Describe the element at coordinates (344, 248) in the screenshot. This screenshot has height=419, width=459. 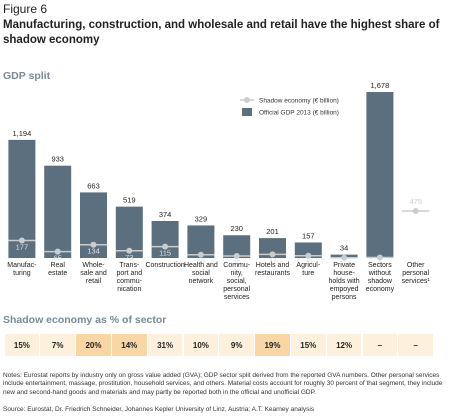
I see `bar-value-label: 34` at that location.